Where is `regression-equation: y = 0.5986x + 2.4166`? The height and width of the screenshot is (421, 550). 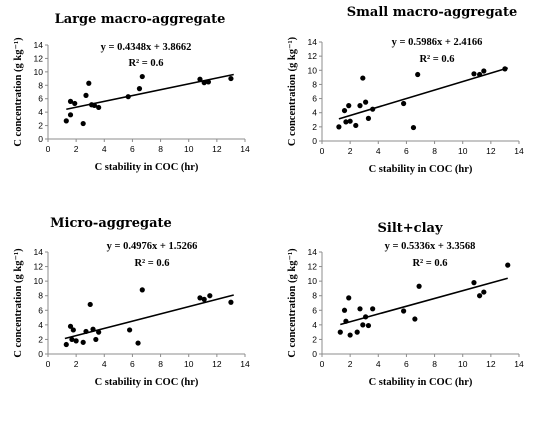
regression-equation: y = 0.5986x + 2.4166 is located at coordinates (437, 42).